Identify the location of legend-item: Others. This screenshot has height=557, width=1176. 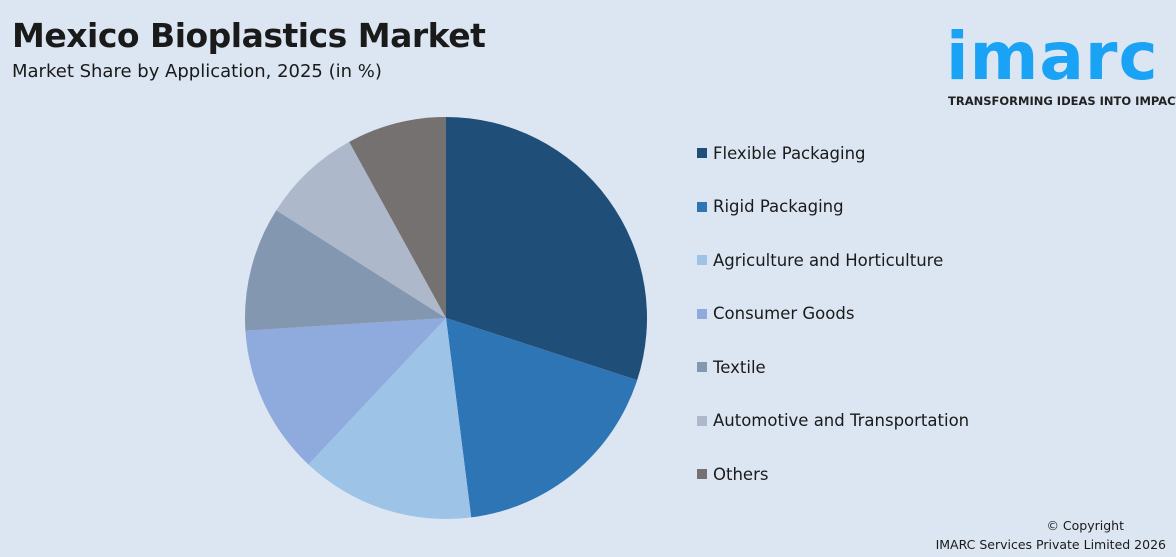
(732, 474).